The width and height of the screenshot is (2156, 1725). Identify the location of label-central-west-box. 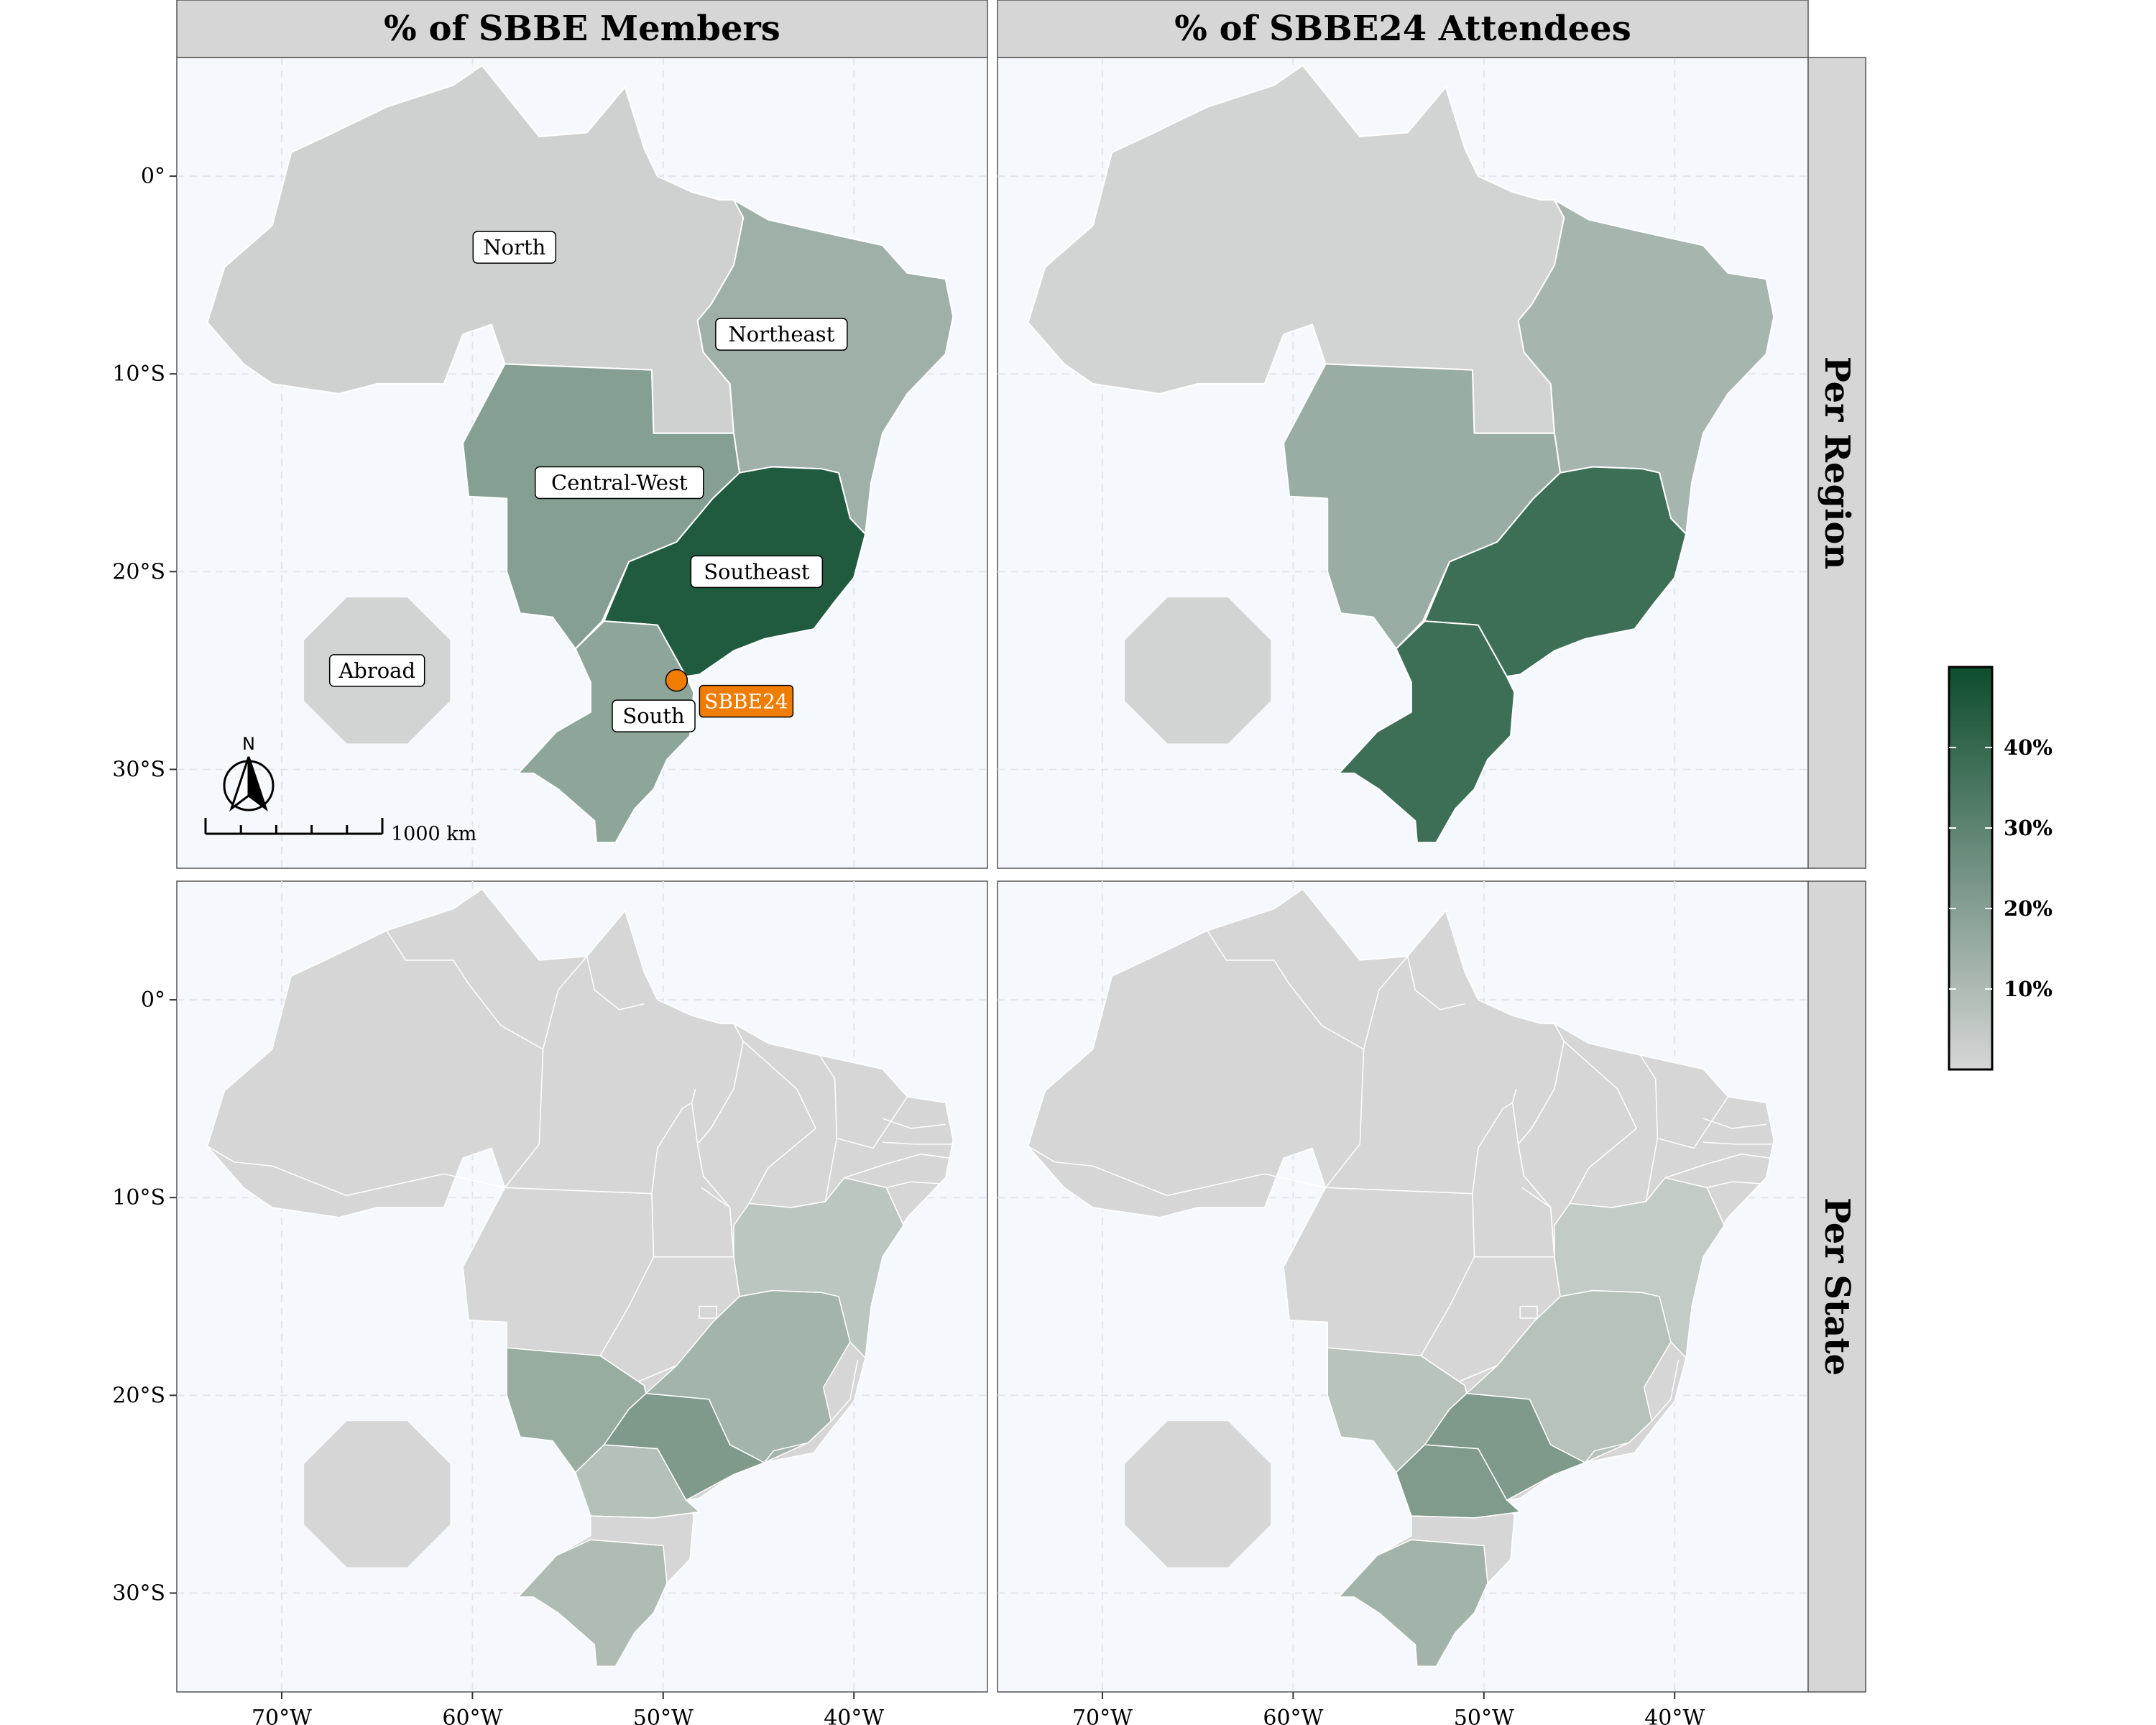
(620, 483).